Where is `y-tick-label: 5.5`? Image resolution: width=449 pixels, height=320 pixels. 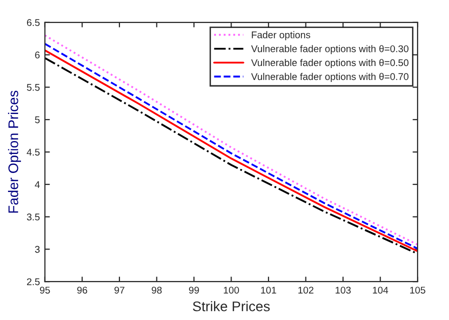 y-tick-label: 5.5 is located at coordinates (33, 87).